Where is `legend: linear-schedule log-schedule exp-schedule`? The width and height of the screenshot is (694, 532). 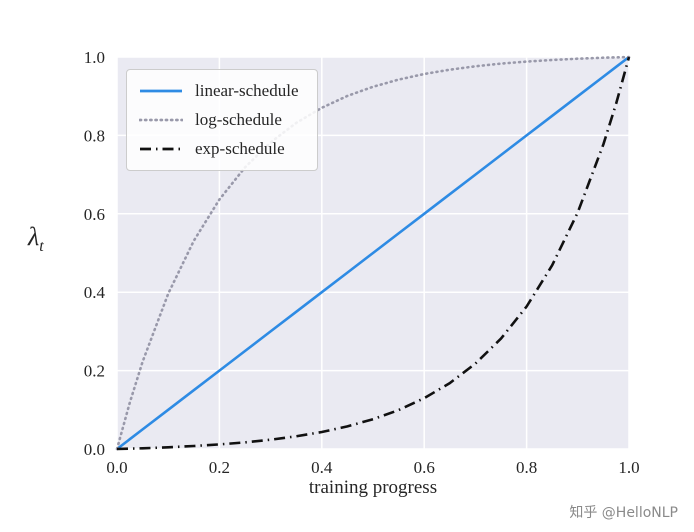
legend: linear-schedule log-schedule exp-schedule is located at coordinates (222, 120).